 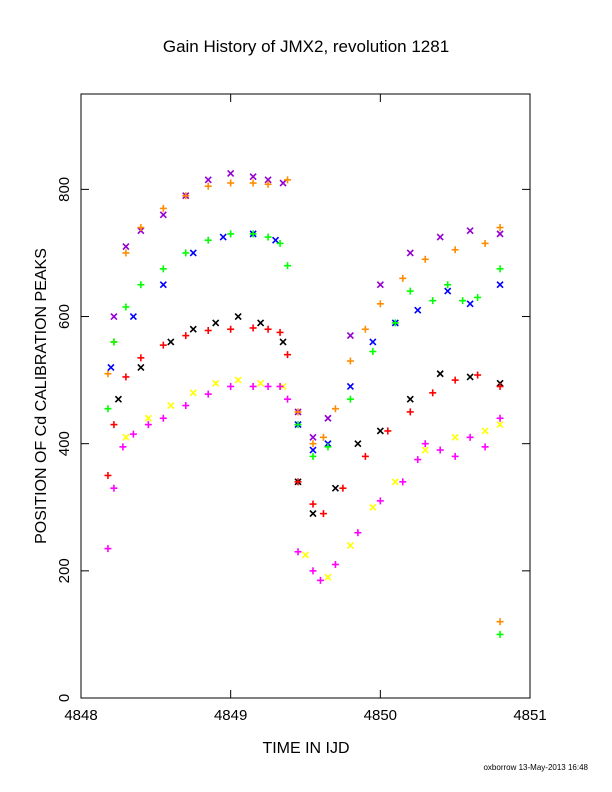 I want to click on y-tick-label: 400, so click(x=64, y=443).